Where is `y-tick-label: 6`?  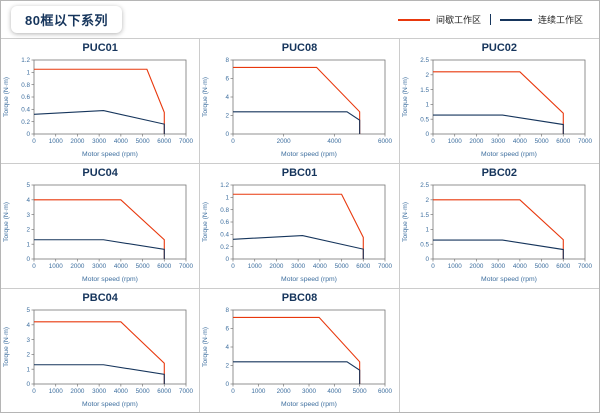 y-tick-label: 6 is located at coordinates (228, 79).